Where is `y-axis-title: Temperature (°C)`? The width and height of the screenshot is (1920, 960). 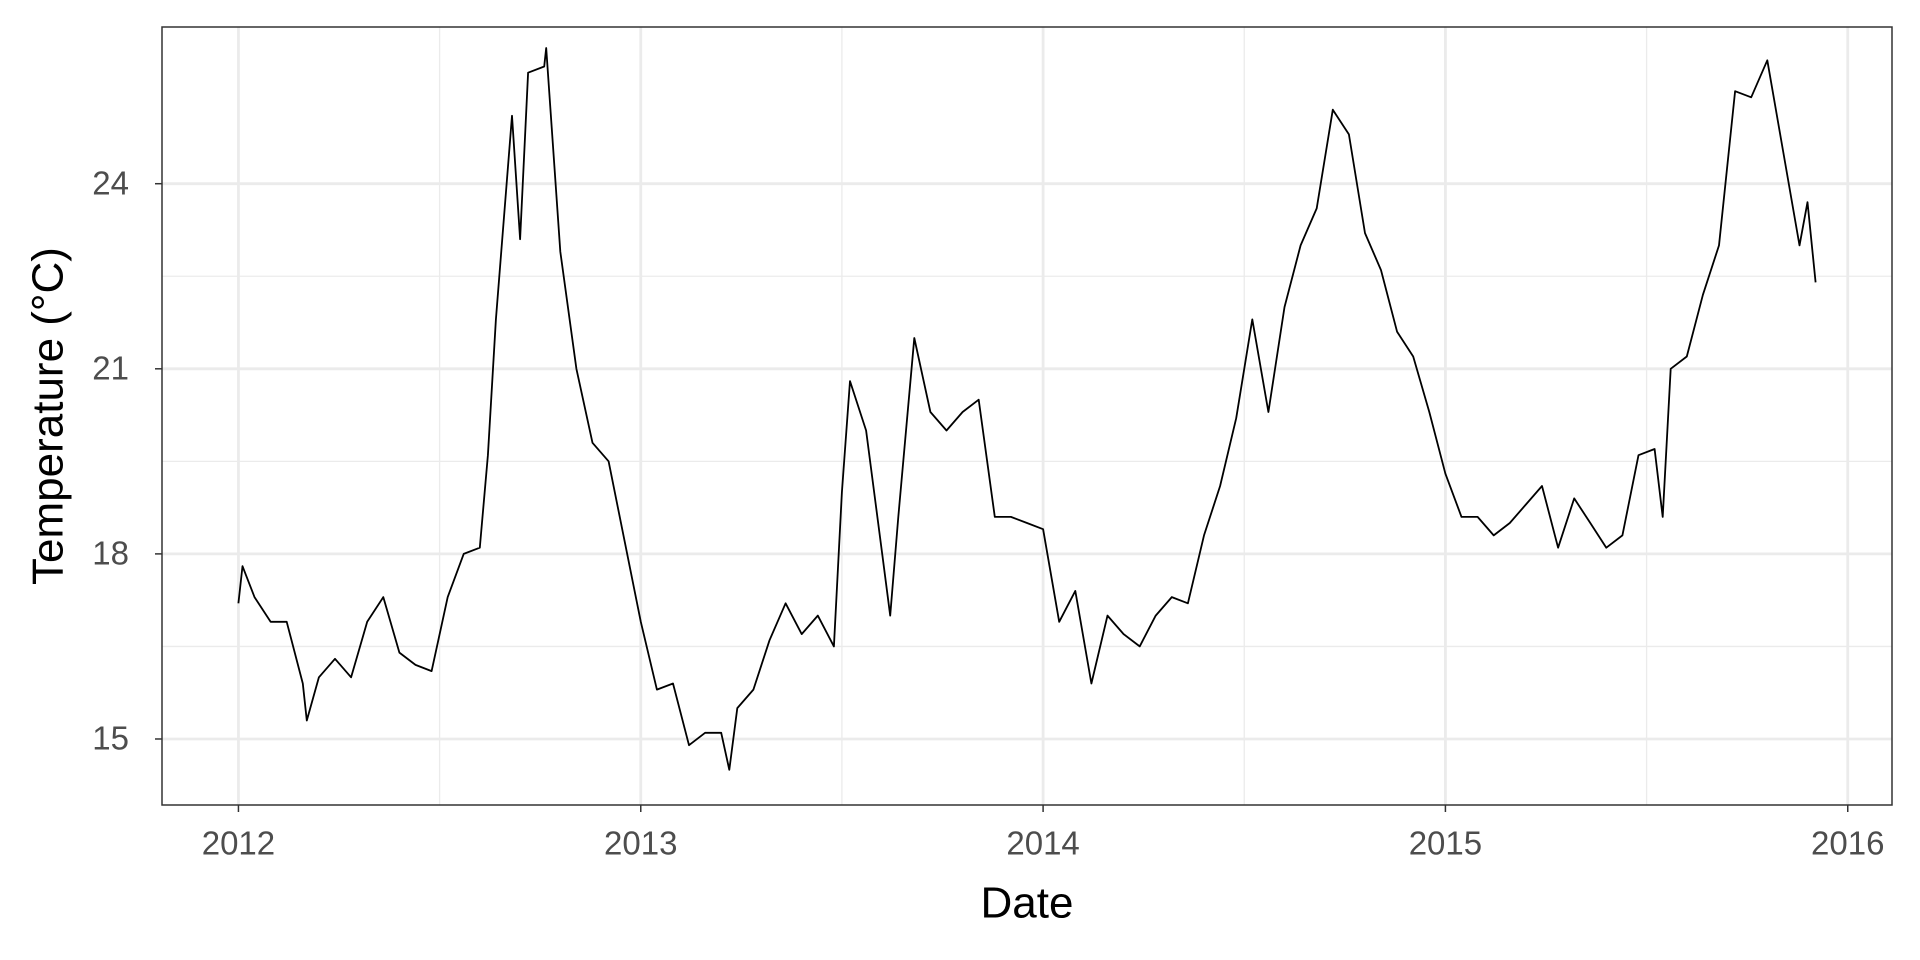 y-axis-title: Temperature (°C) is located at coordinates (48, 416).